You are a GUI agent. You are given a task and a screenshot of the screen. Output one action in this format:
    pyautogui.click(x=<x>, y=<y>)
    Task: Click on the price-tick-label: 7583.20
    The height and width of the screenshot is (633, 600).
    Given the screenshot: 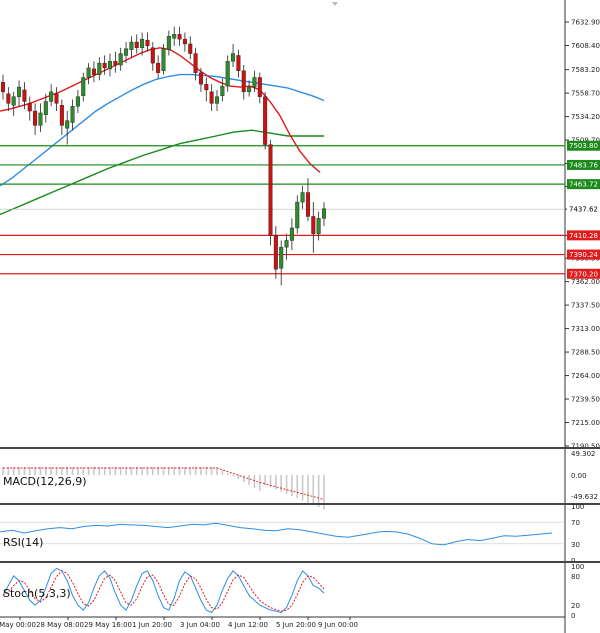 What is the action you would take?
    pyautogui.click(x=585, y=70)
    